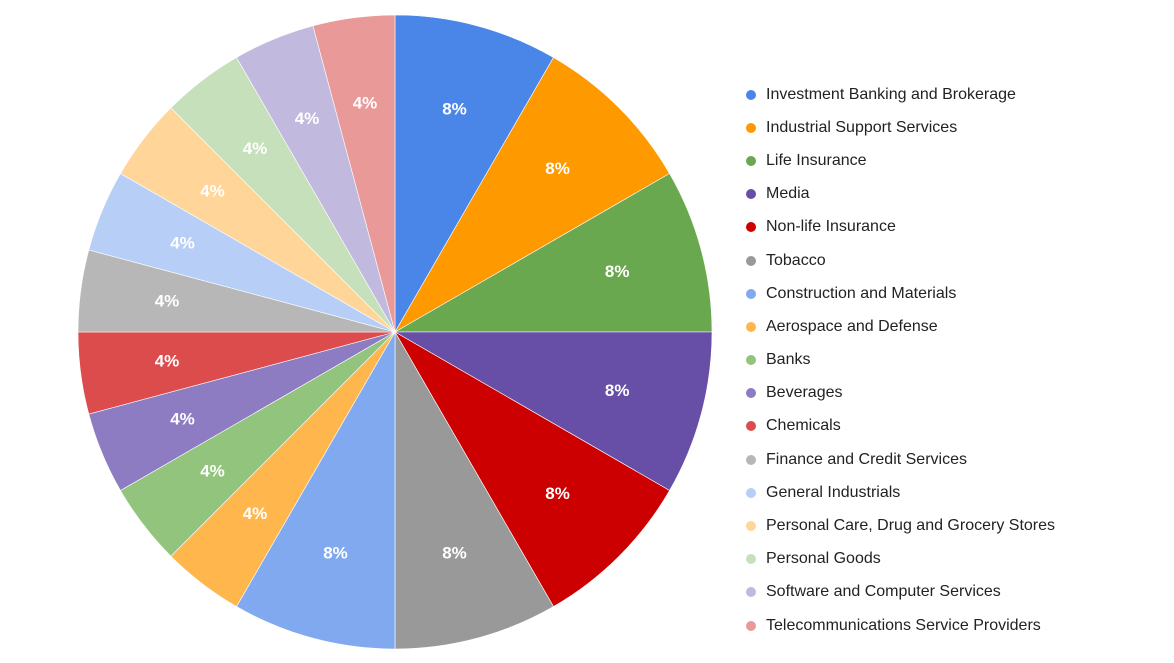 The image size is (1174, 663). What do you see at coordinates (788, 360) in the screenshot?
I see `legend-label: Banks` at bounding box center [788, 360].